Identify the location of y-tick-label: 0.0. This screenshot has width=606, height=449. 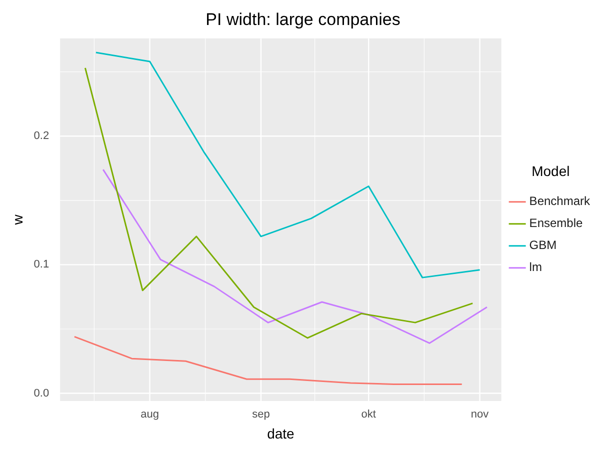
(42, 393).